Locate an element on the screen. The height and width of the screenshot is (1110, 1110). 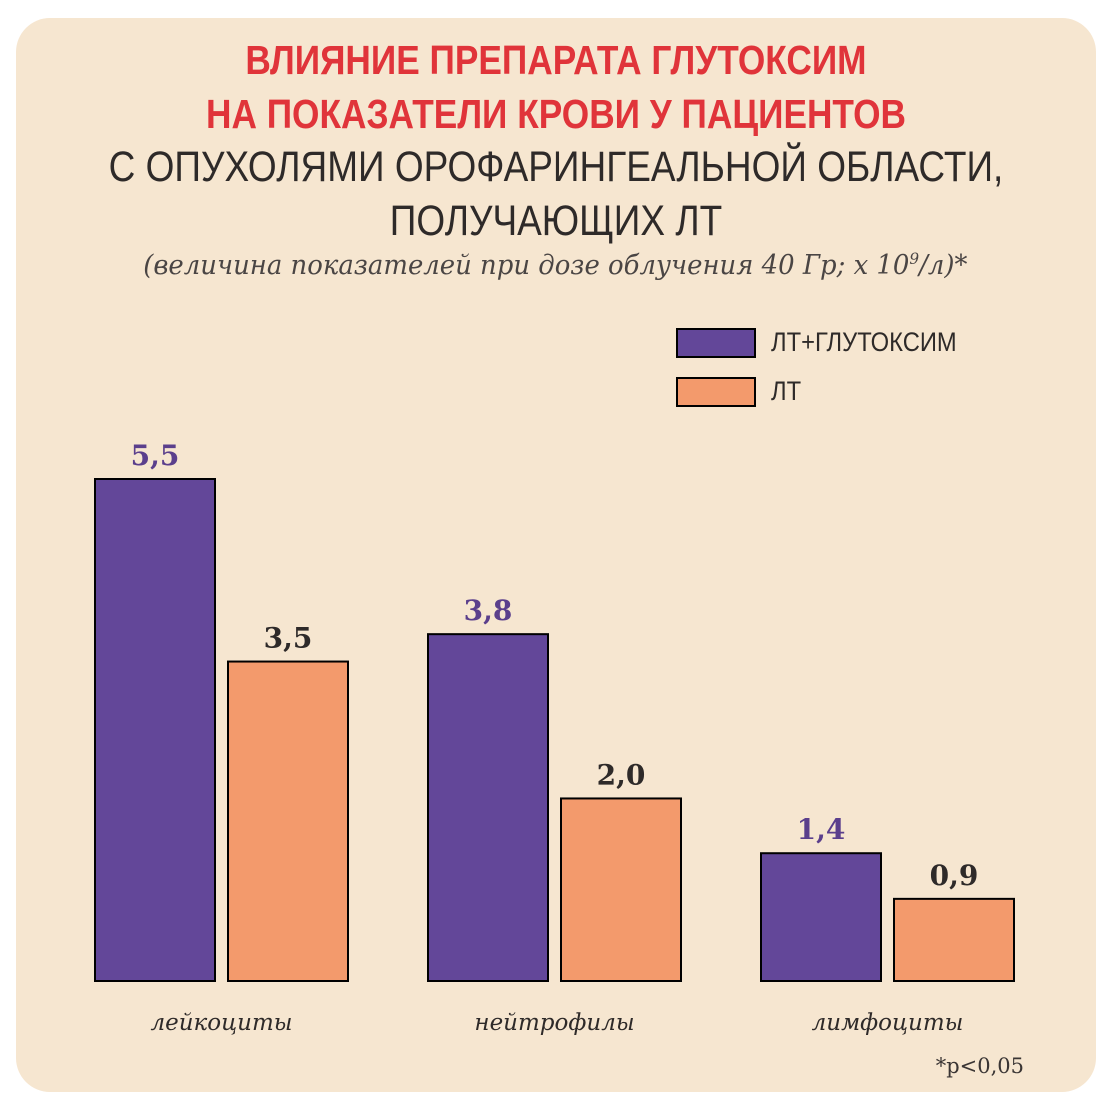
legend-label-lt: ЛТ is located at coordinates (786, 391).